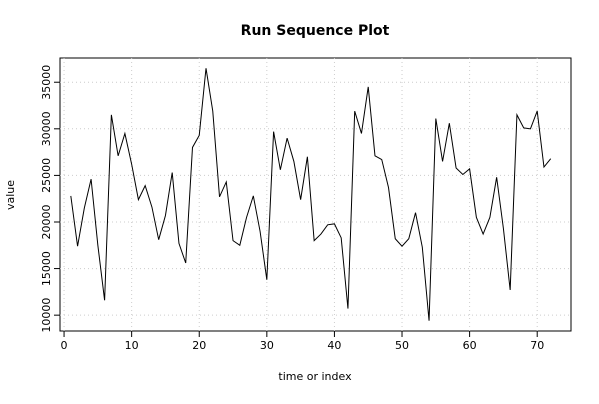 The image size is (599, 404). Describe the element at coordinates (46, 82) in the screenshot. I see `y-tick-label: 35000` at that location.